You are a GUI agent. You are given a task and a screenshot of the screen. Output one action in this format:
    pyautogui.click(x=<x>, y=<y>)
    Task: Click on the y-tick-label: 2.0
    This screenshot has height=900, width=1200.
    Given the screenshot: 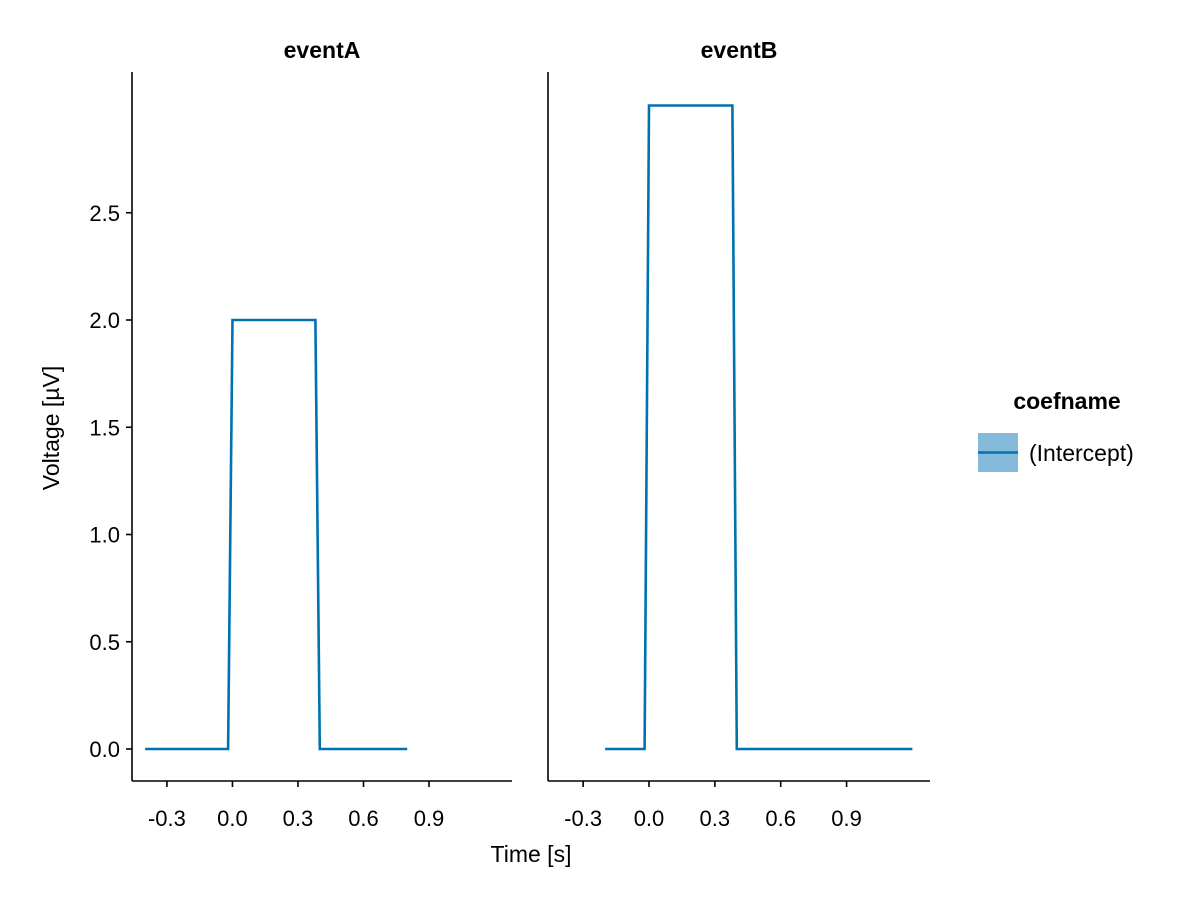 What is the action you would take?
    pyautogui.click(x=104, y=320)
    